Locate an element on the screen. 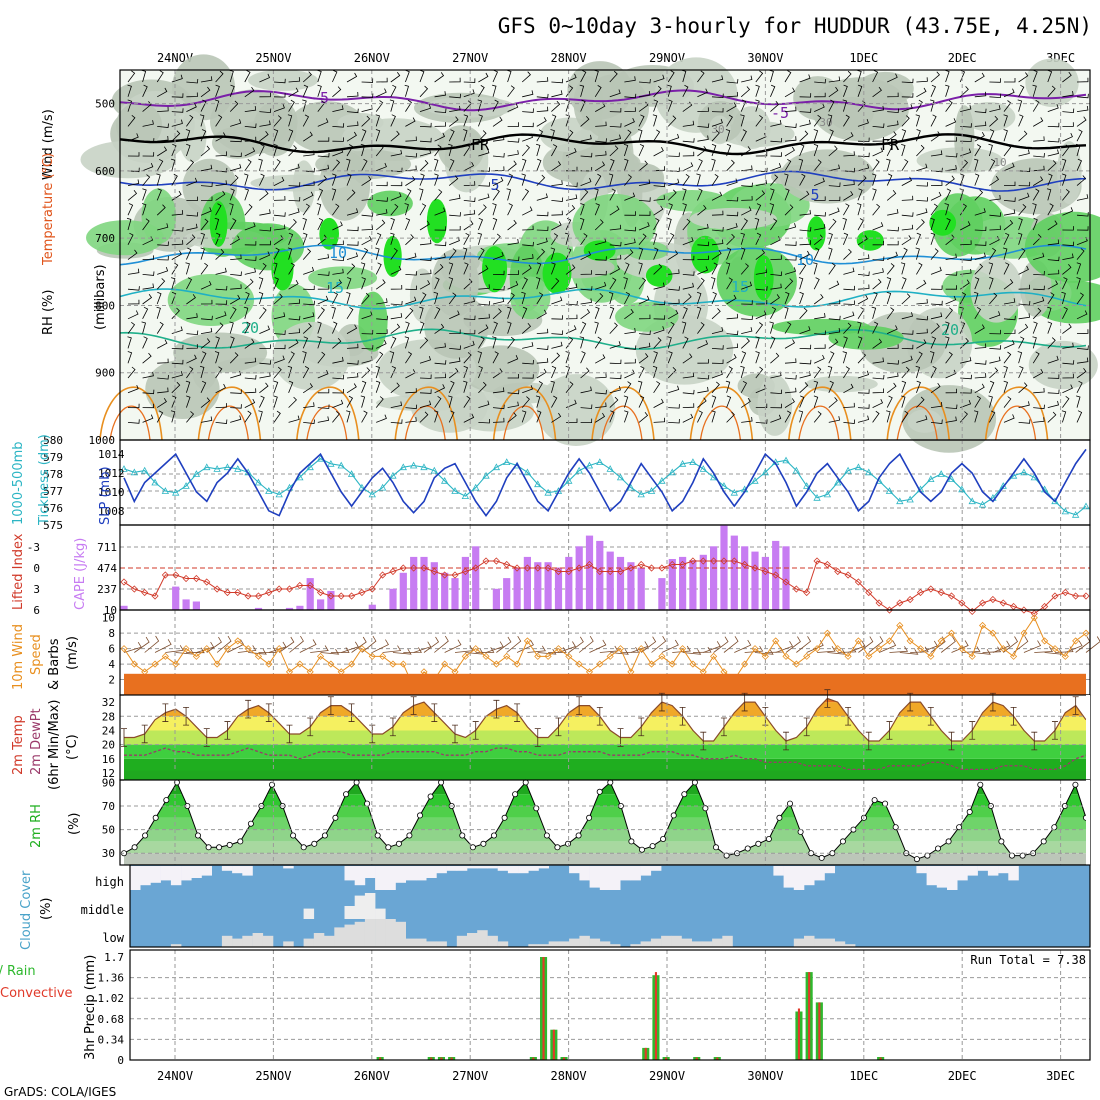 This screenshot has height=1100, width=1100. dewpoint-line is located at coordinates (605, 759).